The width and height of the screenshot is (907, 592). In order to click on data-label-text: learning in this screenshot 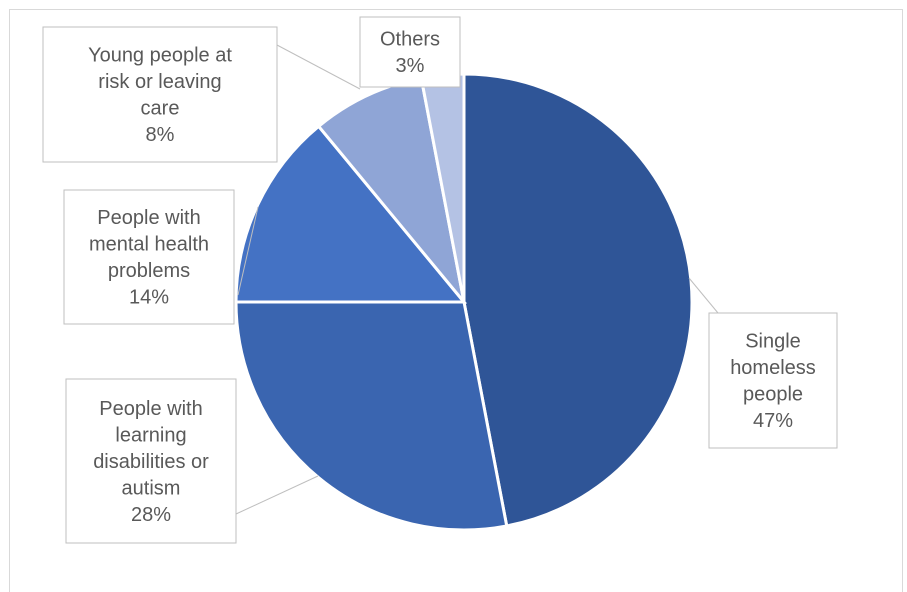, I will do `click(150, 435)`.